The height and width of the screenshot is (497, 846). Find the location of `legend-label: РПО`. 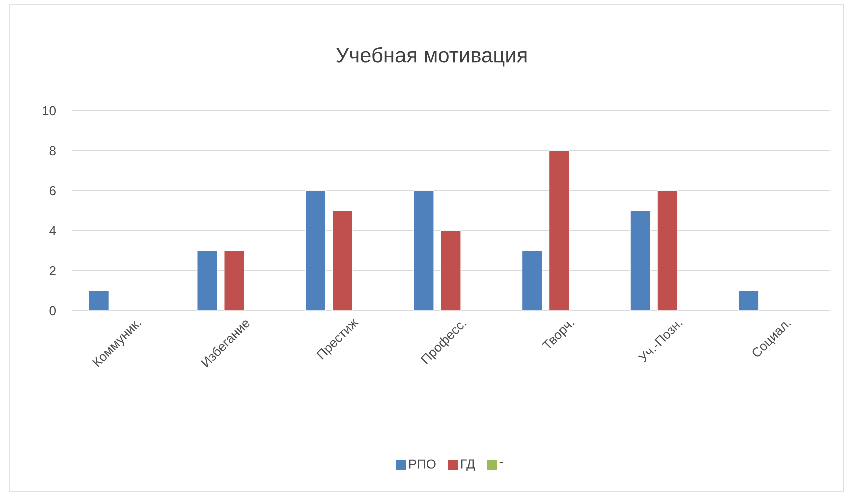

legend-label: РПО is located at coordinates (422, 464).